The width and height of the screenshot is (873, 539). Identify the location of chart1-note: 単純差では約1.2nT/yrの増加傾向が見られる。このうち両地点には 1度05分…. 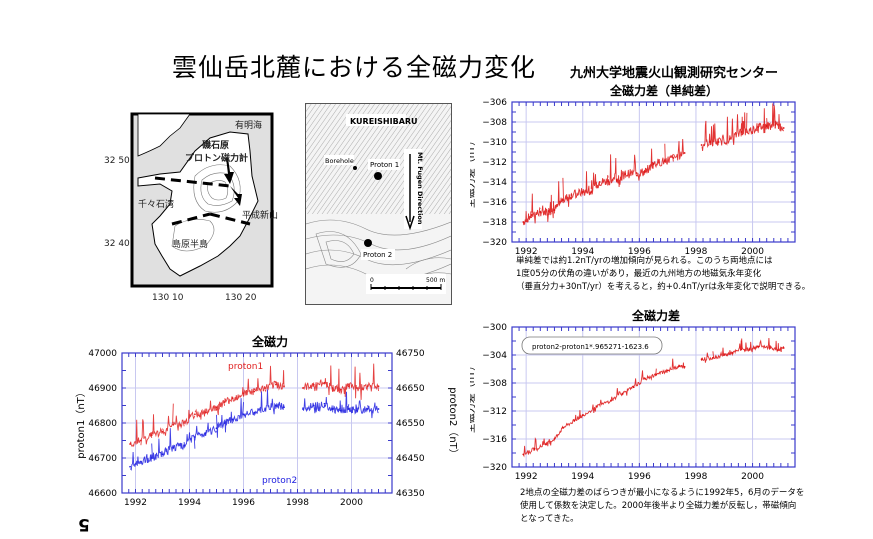
(663, 274).